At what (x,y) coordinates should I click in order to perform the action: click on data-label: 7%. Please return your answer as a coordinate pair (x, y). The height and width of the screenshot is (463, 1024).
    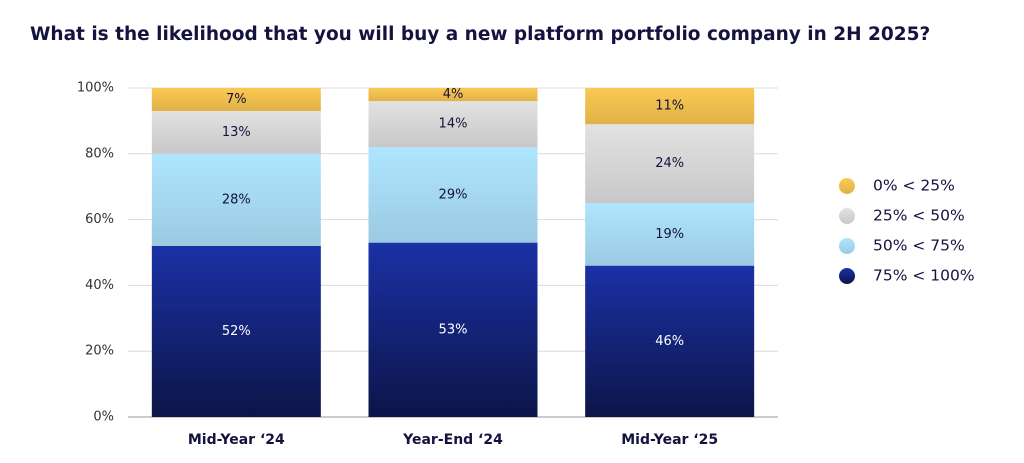
    Looking at the image, I should click on (236, 99).